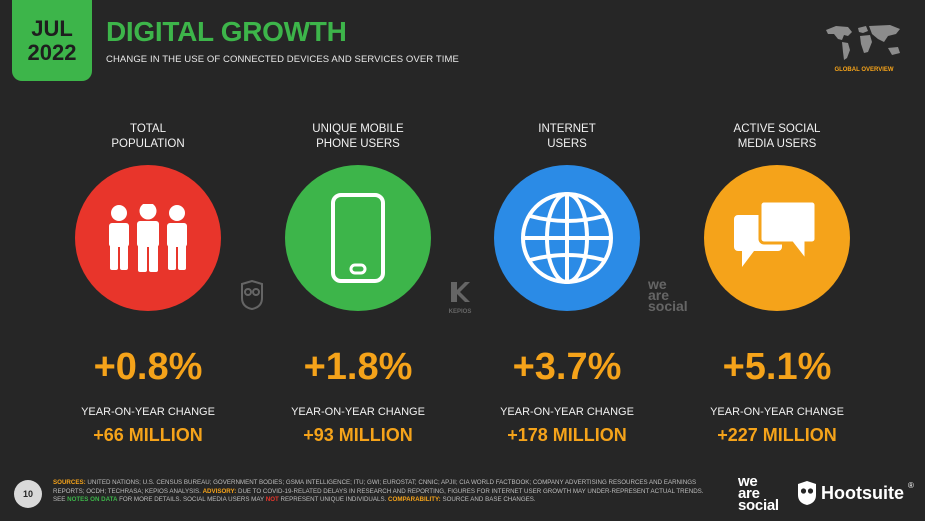 This screenshot has height=521, width=925. Describe the element at coordinates (148, 435) in the screenshot. I see `metric-absolute-change: +66 MILLION` at that location.